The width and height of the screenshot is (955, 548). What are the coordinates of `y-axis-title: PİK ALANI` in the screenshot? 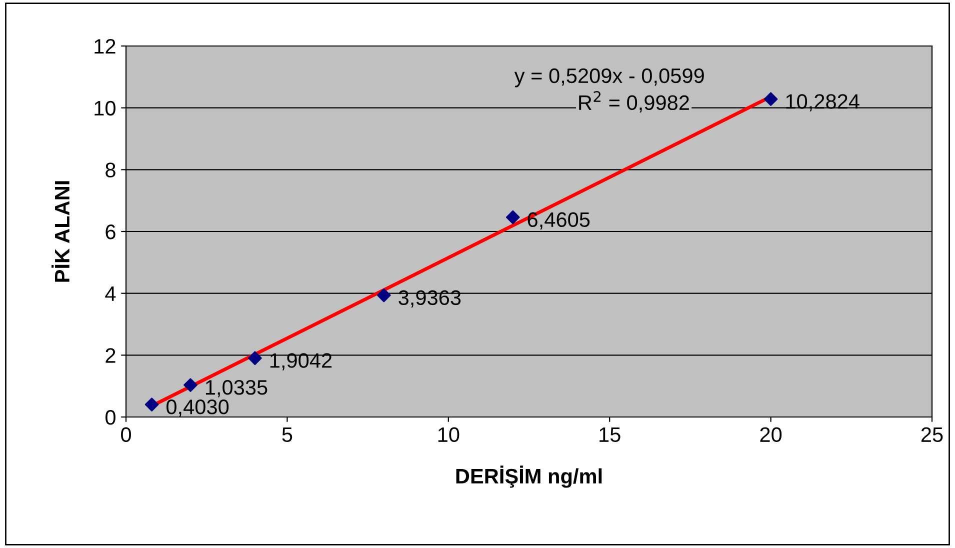 It's located at (61, 231).